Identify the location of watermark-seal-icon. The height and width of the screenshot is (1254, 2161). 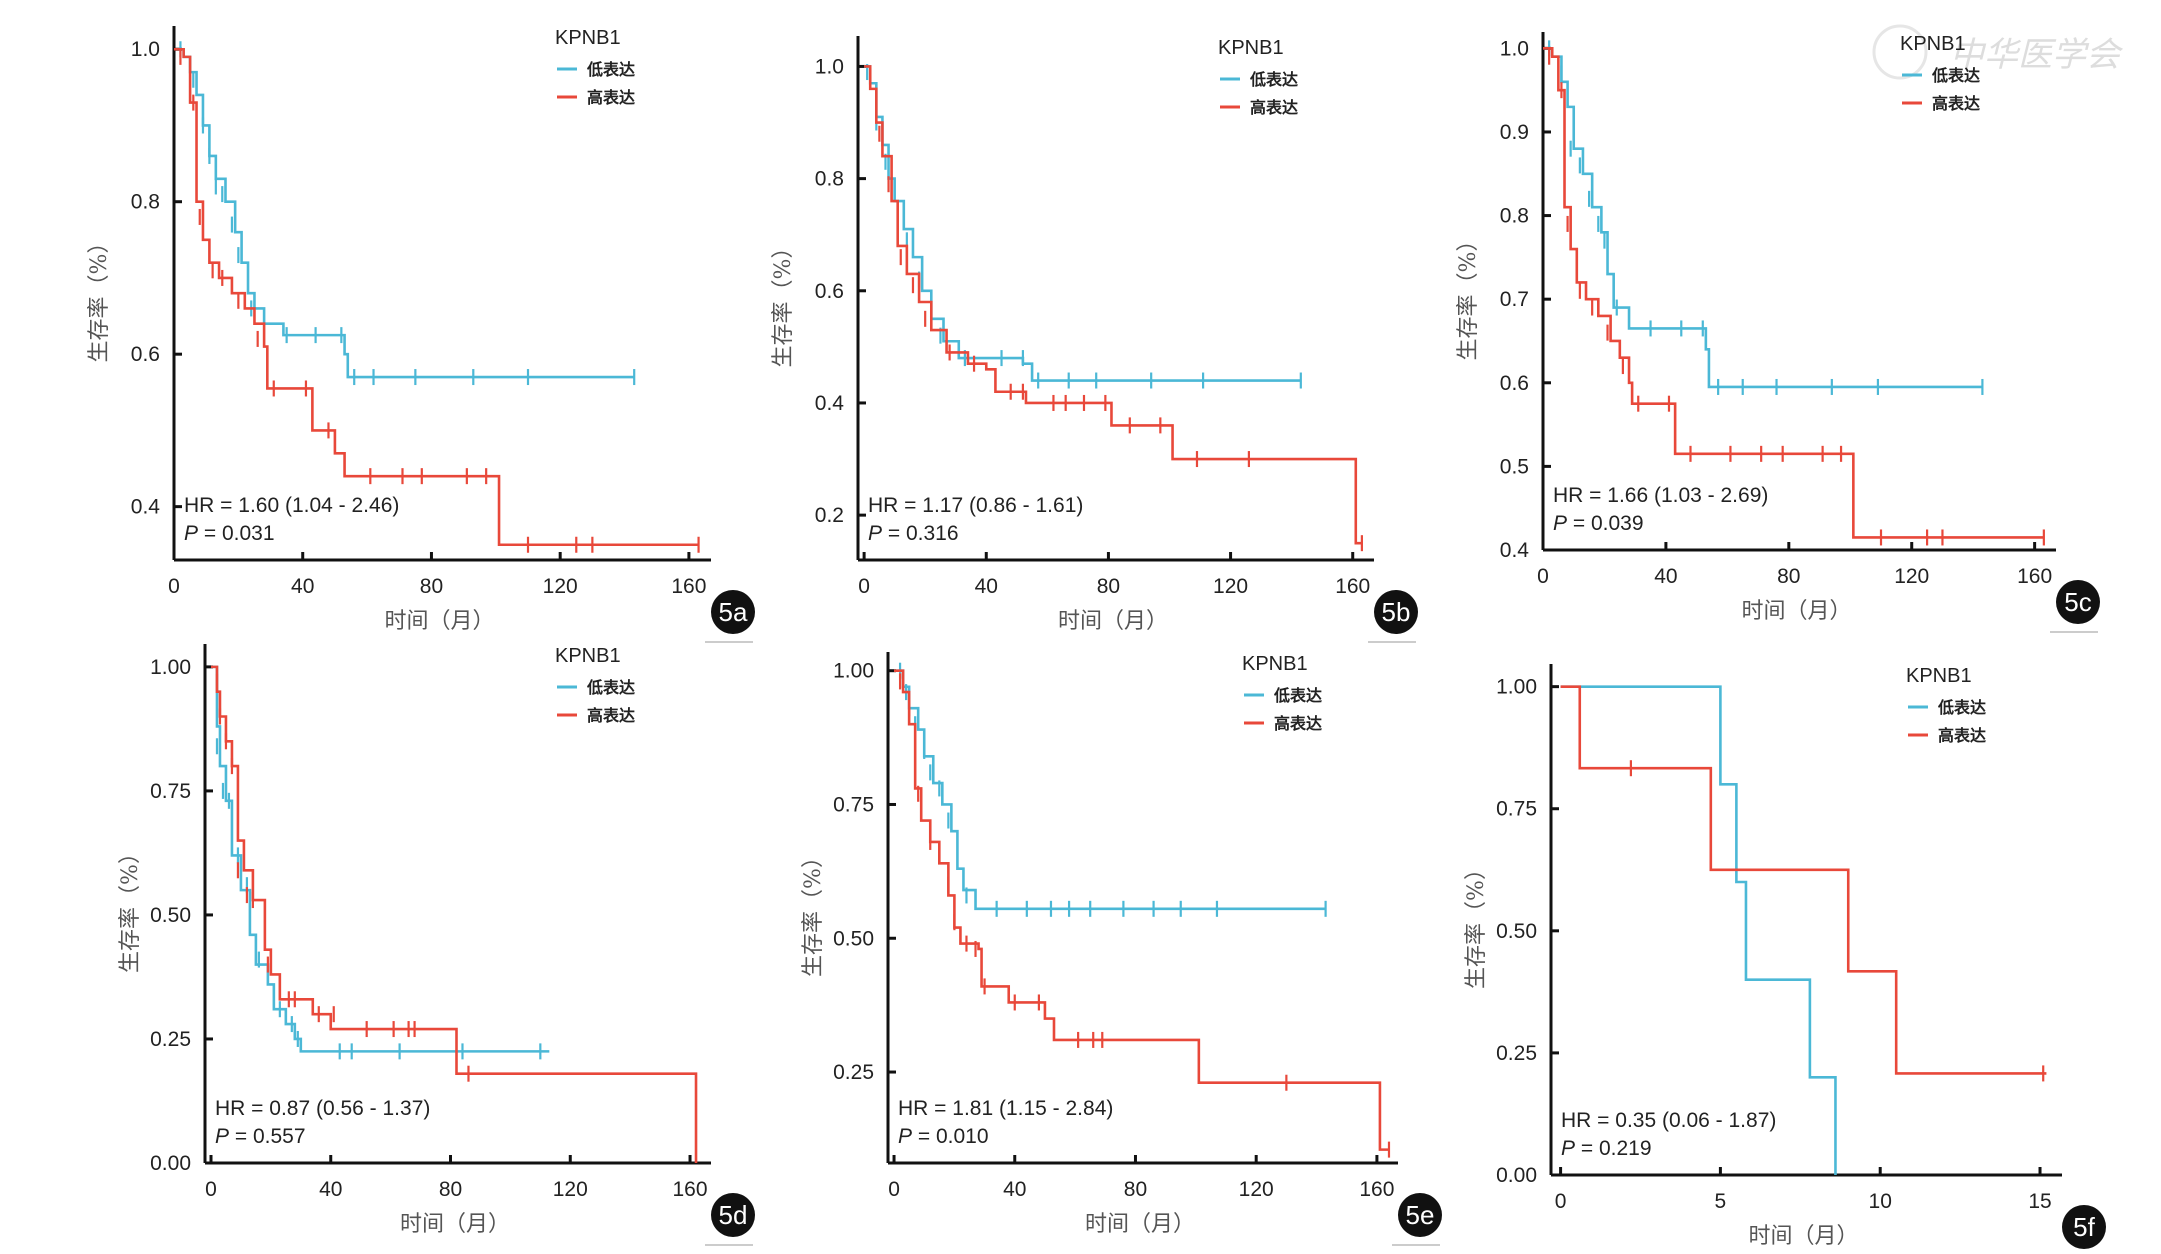
(1900, 52).